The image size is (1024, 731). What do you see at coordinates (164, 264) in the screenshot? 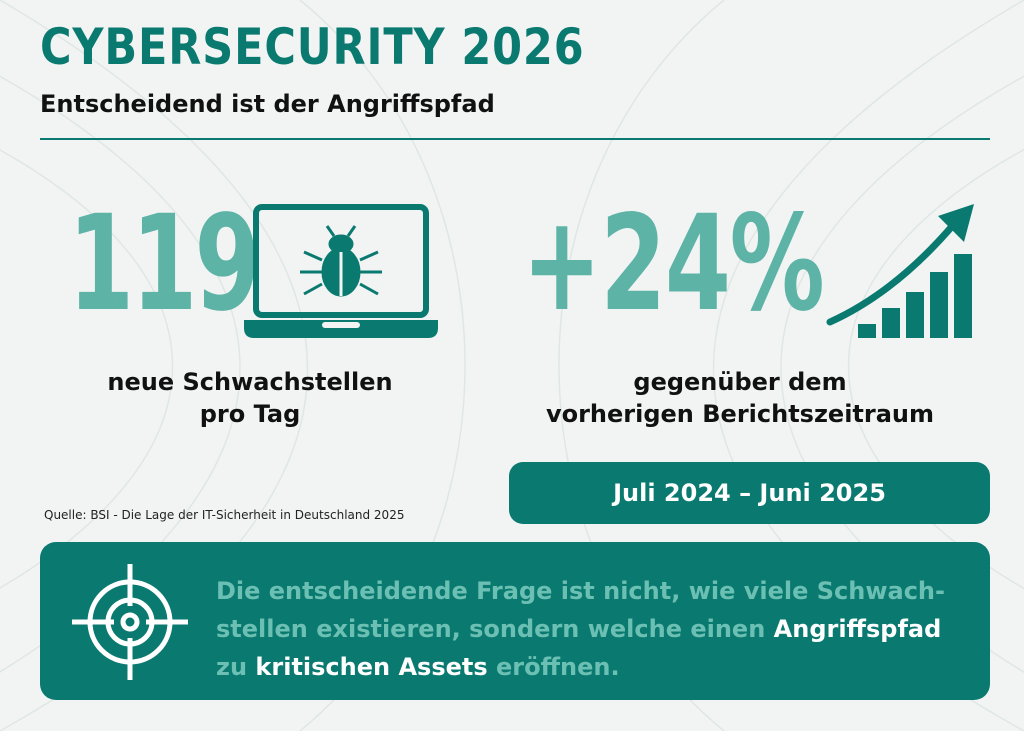
I see `vulnerabilities-count: 119` at bounding box center [164, 264].